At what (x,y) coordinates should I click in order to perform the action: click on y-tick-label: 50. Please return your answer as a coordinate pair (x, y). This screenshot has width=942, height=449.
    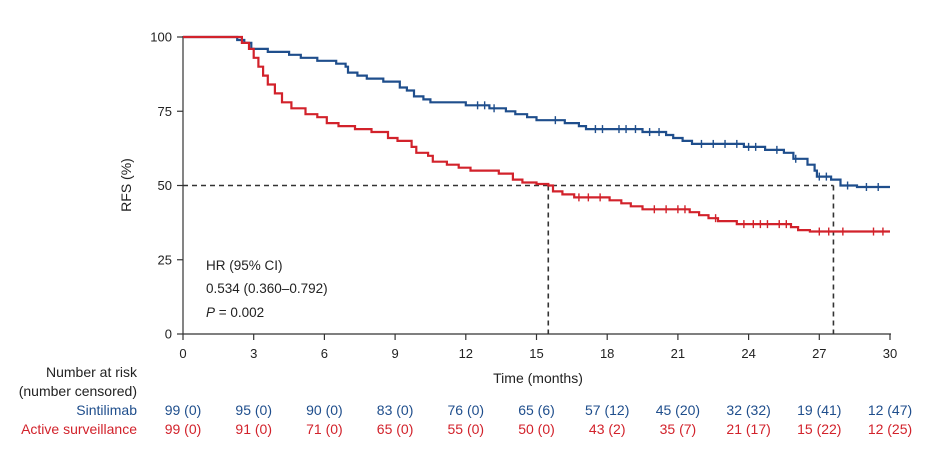
    Looking at the image, I should click on (165, 185).